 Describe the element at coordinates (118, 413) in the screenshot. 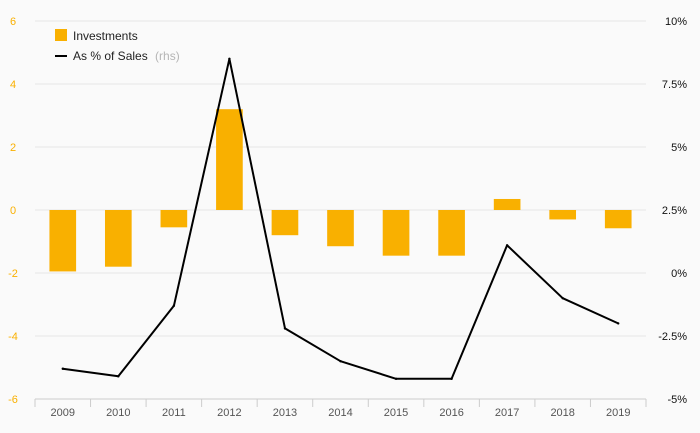

I see `x-tick-label: 2010` at that location.